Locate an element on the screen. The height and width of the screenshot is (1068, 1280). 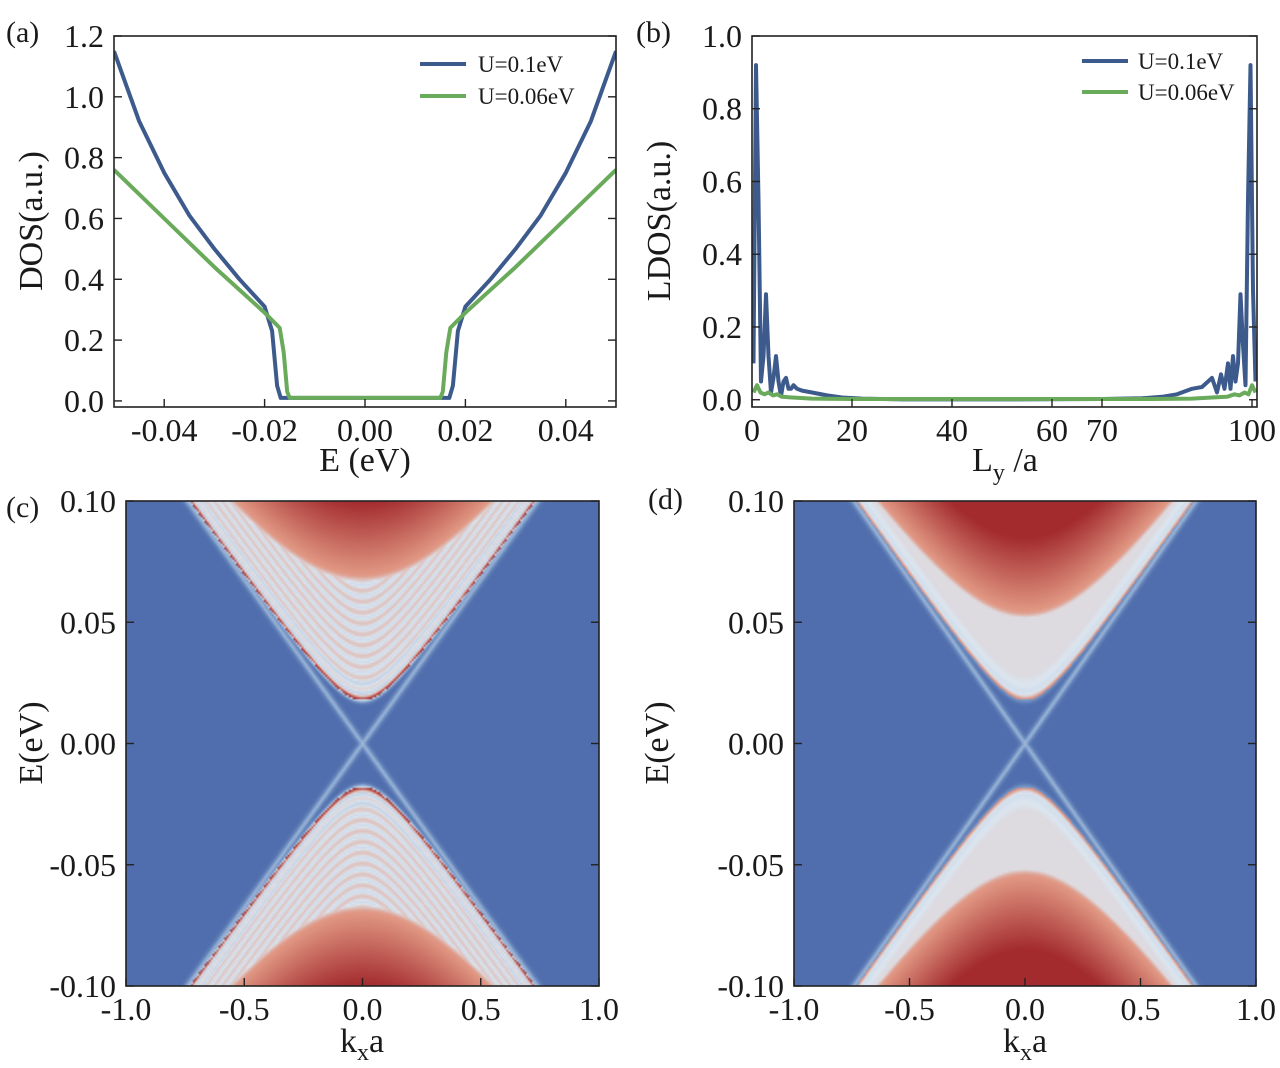
legend-a-label-2: U=0.06eV is located at coordinates (526, 96).